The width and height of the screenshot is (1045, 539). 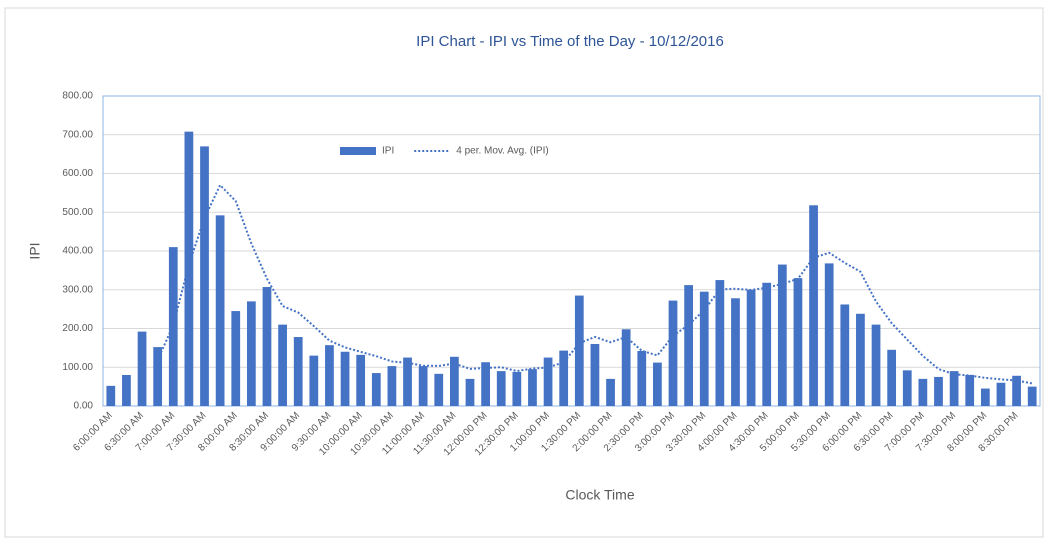 I want to click on y-tick-label: 600.00, so click(x=77, y=173).